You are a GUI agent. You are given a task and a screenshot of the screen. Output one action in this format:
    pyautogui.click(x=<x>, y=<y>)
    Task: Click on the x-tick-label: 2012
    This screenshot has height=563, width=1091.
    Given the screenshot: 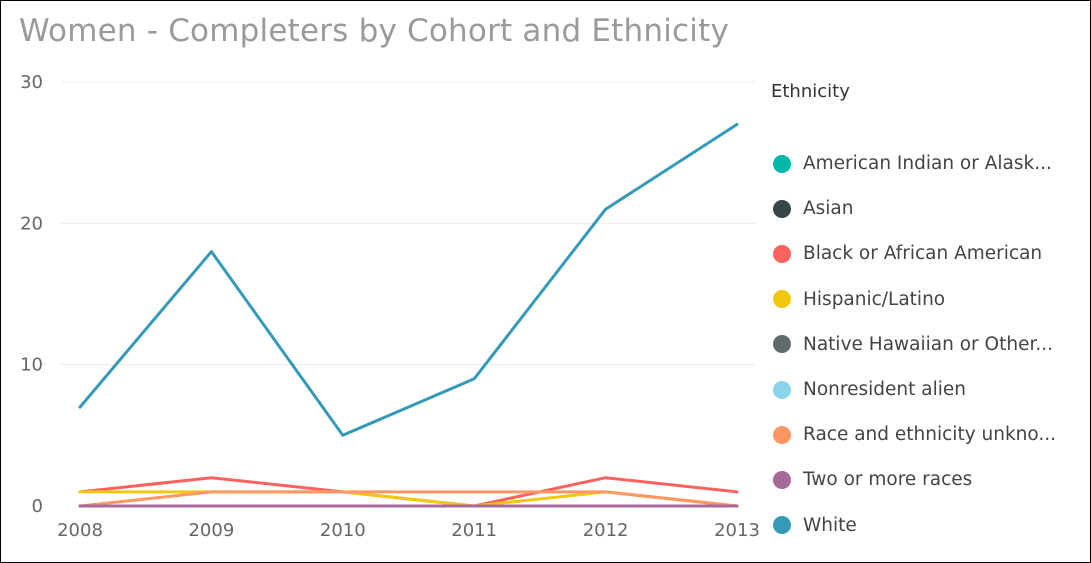 What is the action you would take?
    pyautogui.click(x=606, y=530)
    